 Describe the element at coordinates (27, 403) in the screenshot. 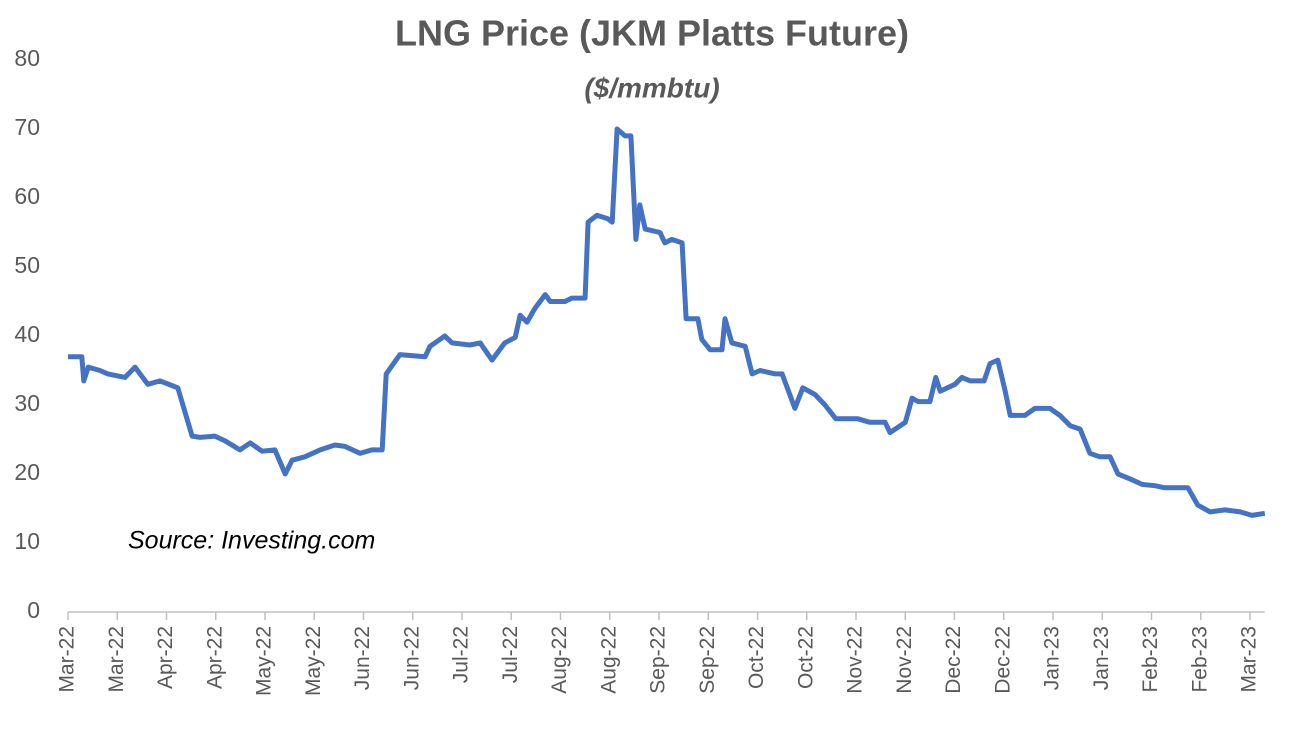

I see `y-tick-label: 30` at that location.